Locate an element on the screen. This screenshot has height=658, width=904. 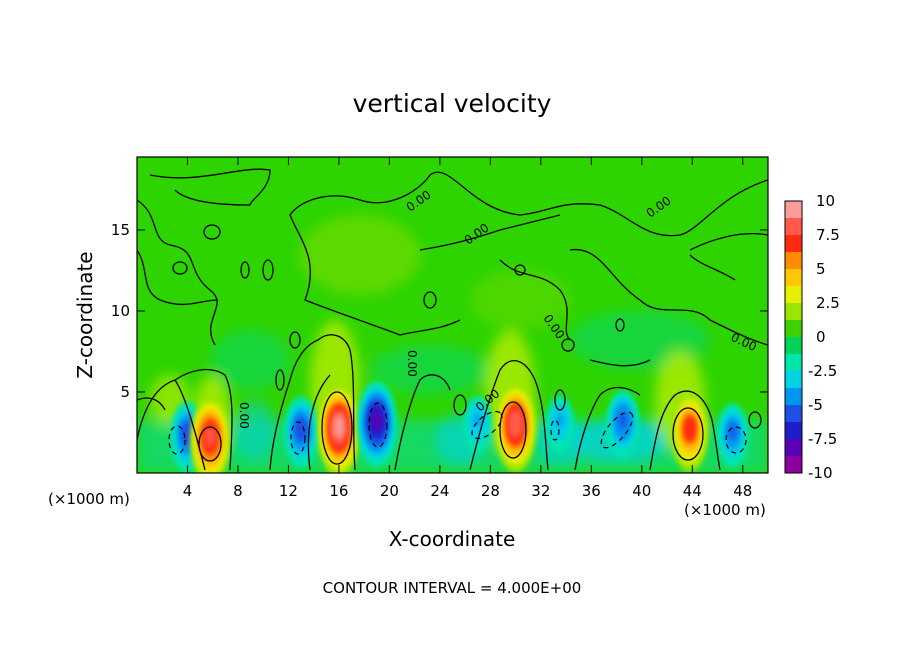
x-axis-label: X-coordinate is located at coordinates (452, 539).